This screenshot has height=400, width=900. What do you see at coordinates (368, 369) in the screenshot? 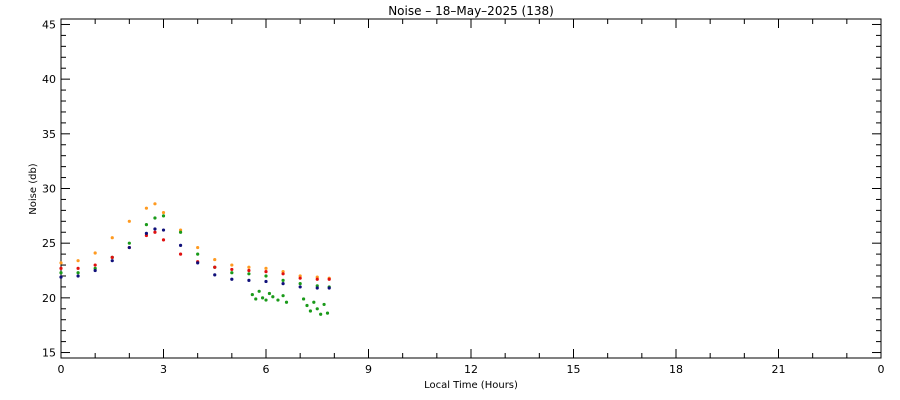
I see `x-tick-label: 9` at bounding box center [368, 369].